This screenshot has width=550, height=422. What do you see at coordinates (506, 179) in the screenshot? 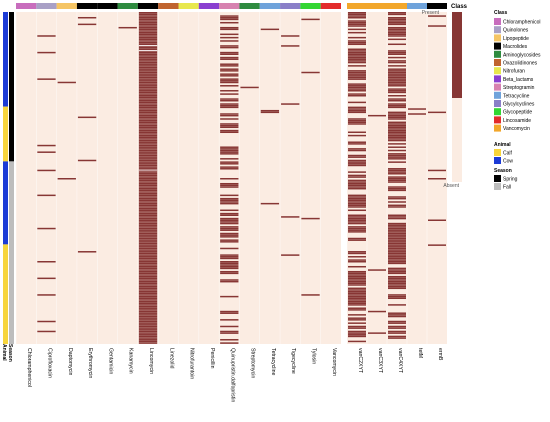
I see `season-legend: Season Spring Fall` at bounding box center [506, 179].